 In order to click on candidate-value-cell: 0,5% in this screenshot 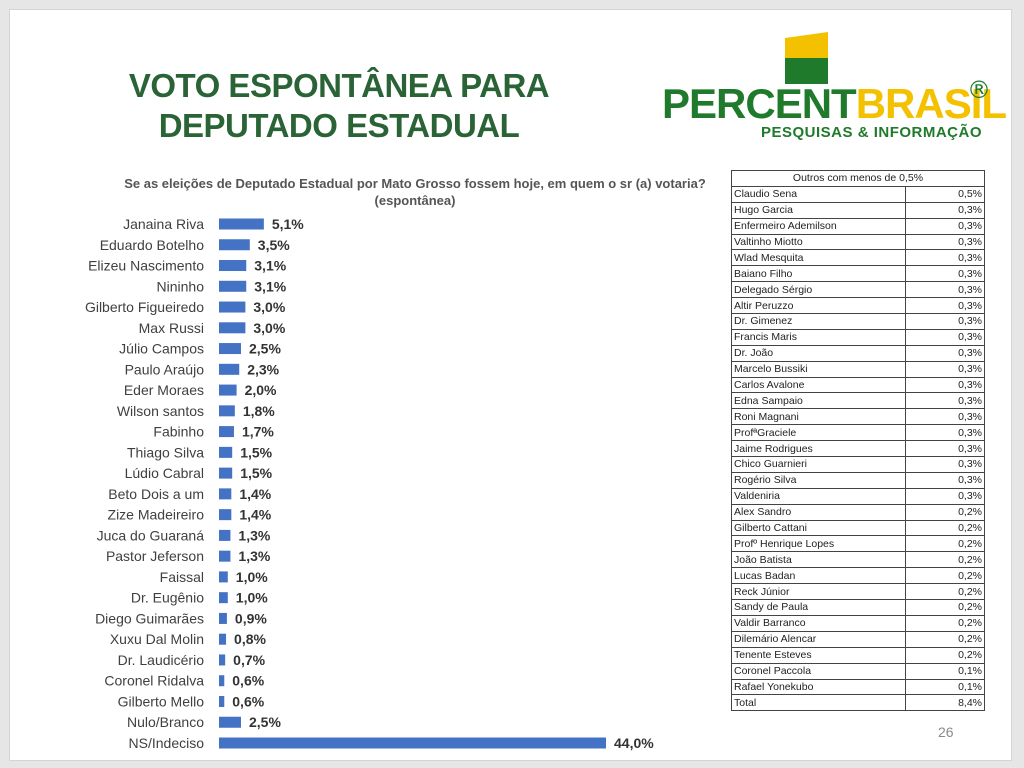, I will do `click(945, 194)`.